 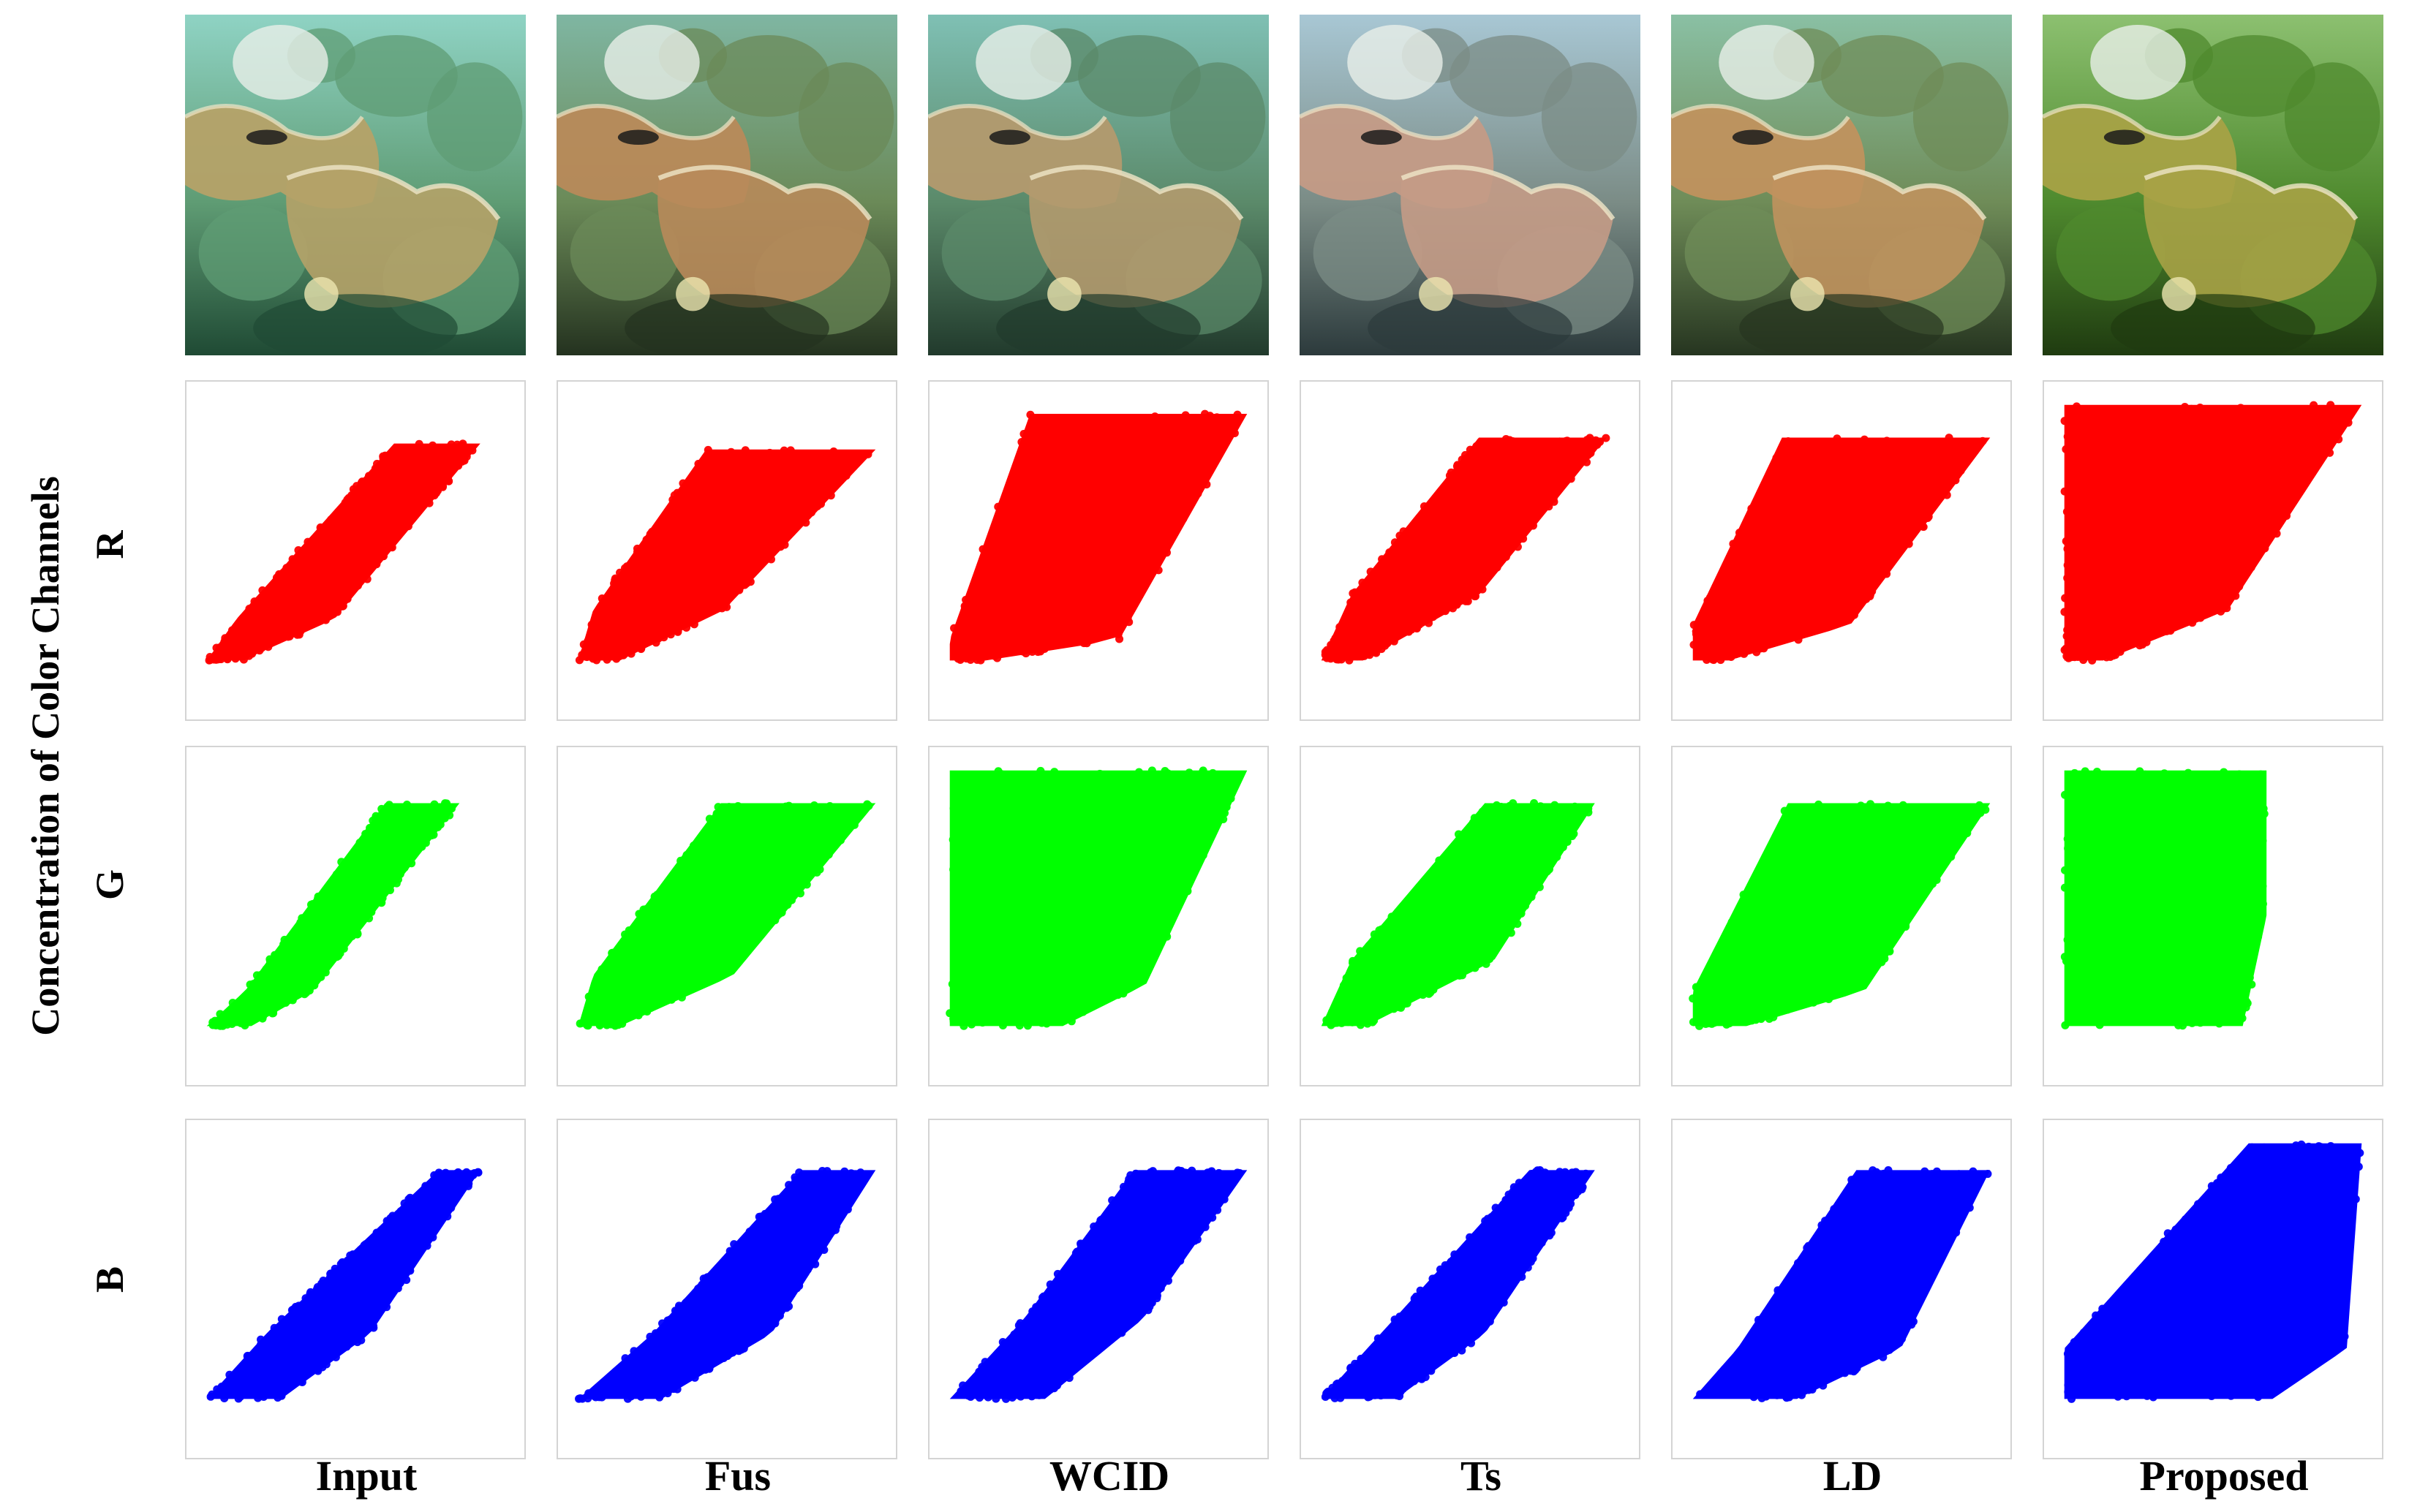 What do you see at coordinates (110, 1279) in the screenshot?
I see `row-label-b: B` at bounding box center [110, 1279].